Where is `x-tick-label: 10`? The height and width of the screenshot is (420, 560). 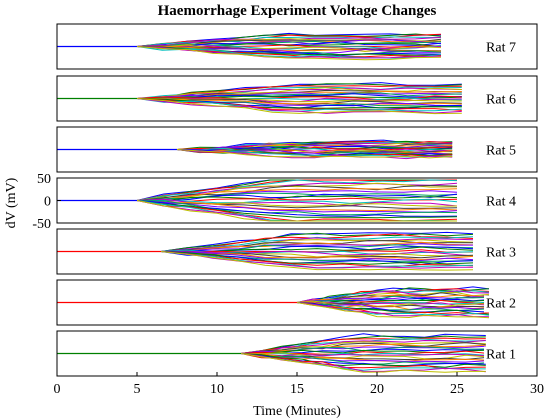 x-tick-label: 10 is located at coordinates (217, 389).